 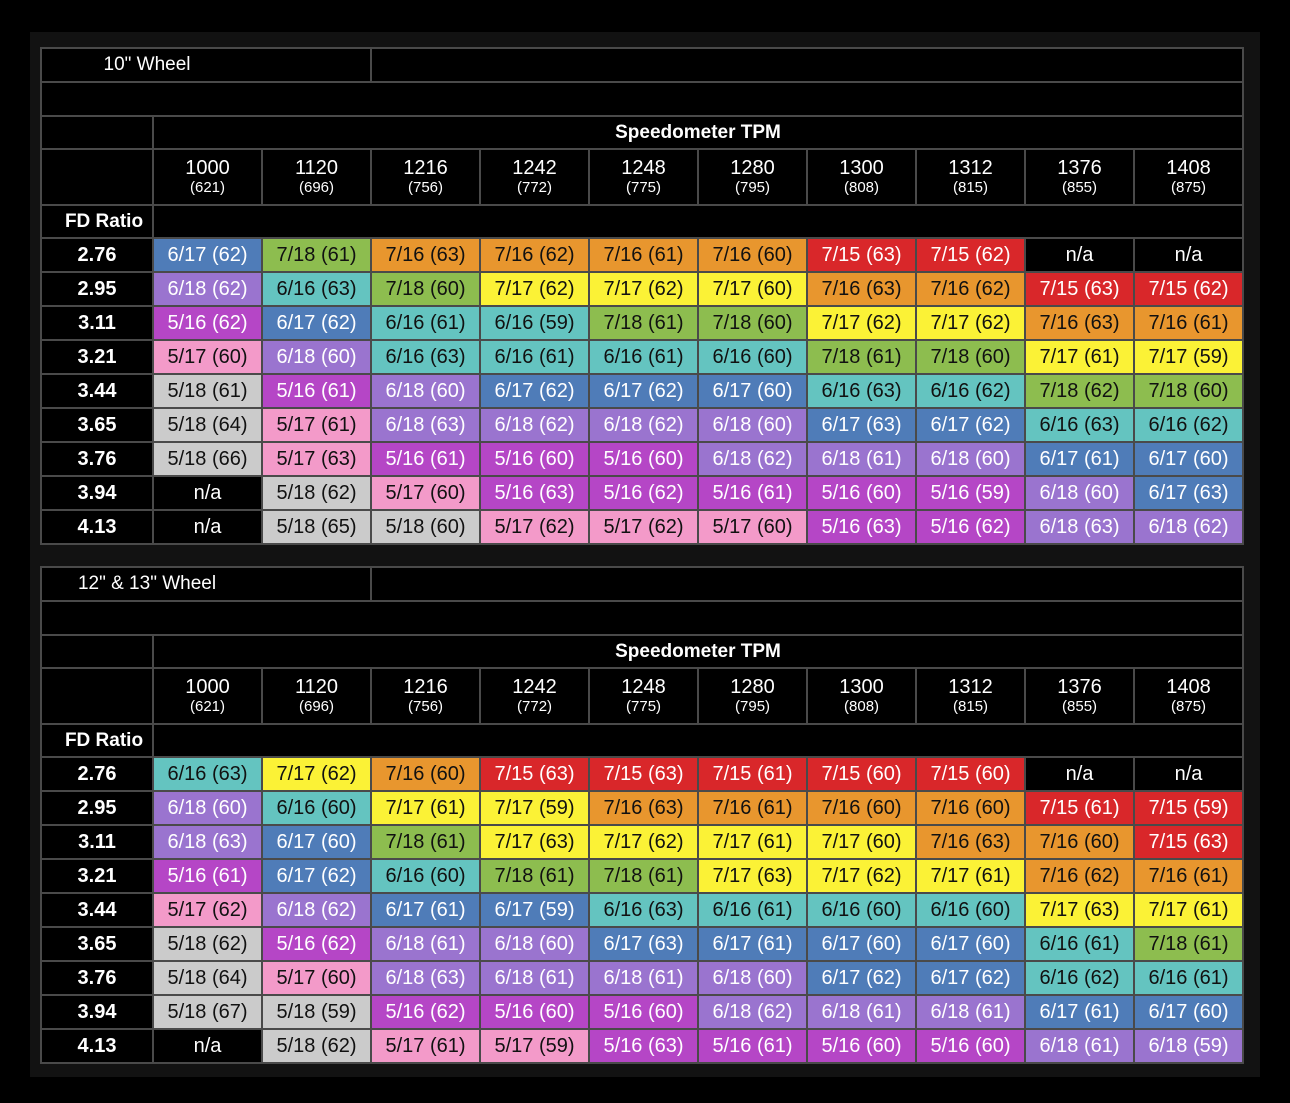 What do you see at coordinates (535, 289) in the screenshot?
I see `gear-cell: 7/17 (62)` at bounding box center [535, 289].